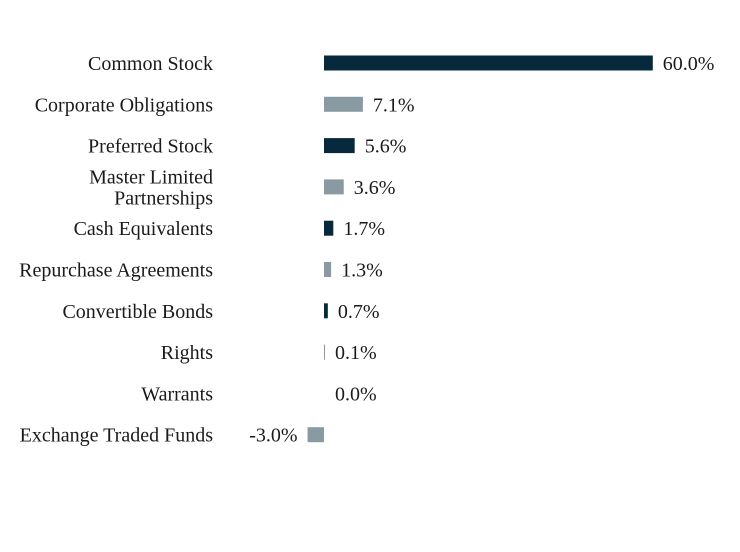 This screenshot has width=740, height=552. I want to click on category-label-common-stock: Common Stock, so click(150, 64).